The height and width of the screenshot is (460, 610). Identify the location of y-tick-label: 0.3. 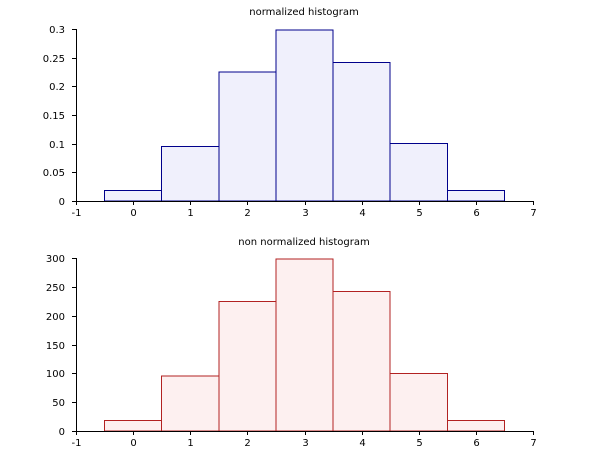
(57, 30).